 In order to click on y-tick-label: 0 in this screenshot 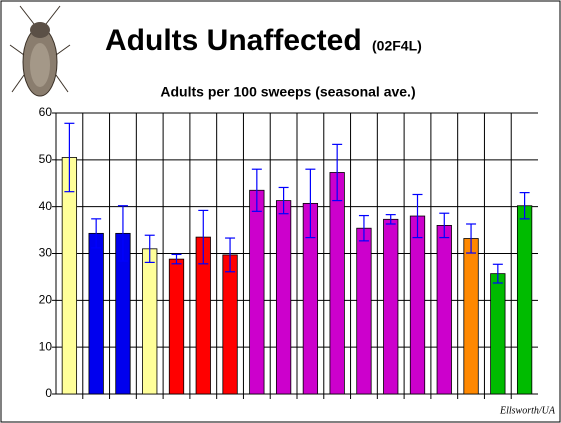, I will do `click(48, 393)`.